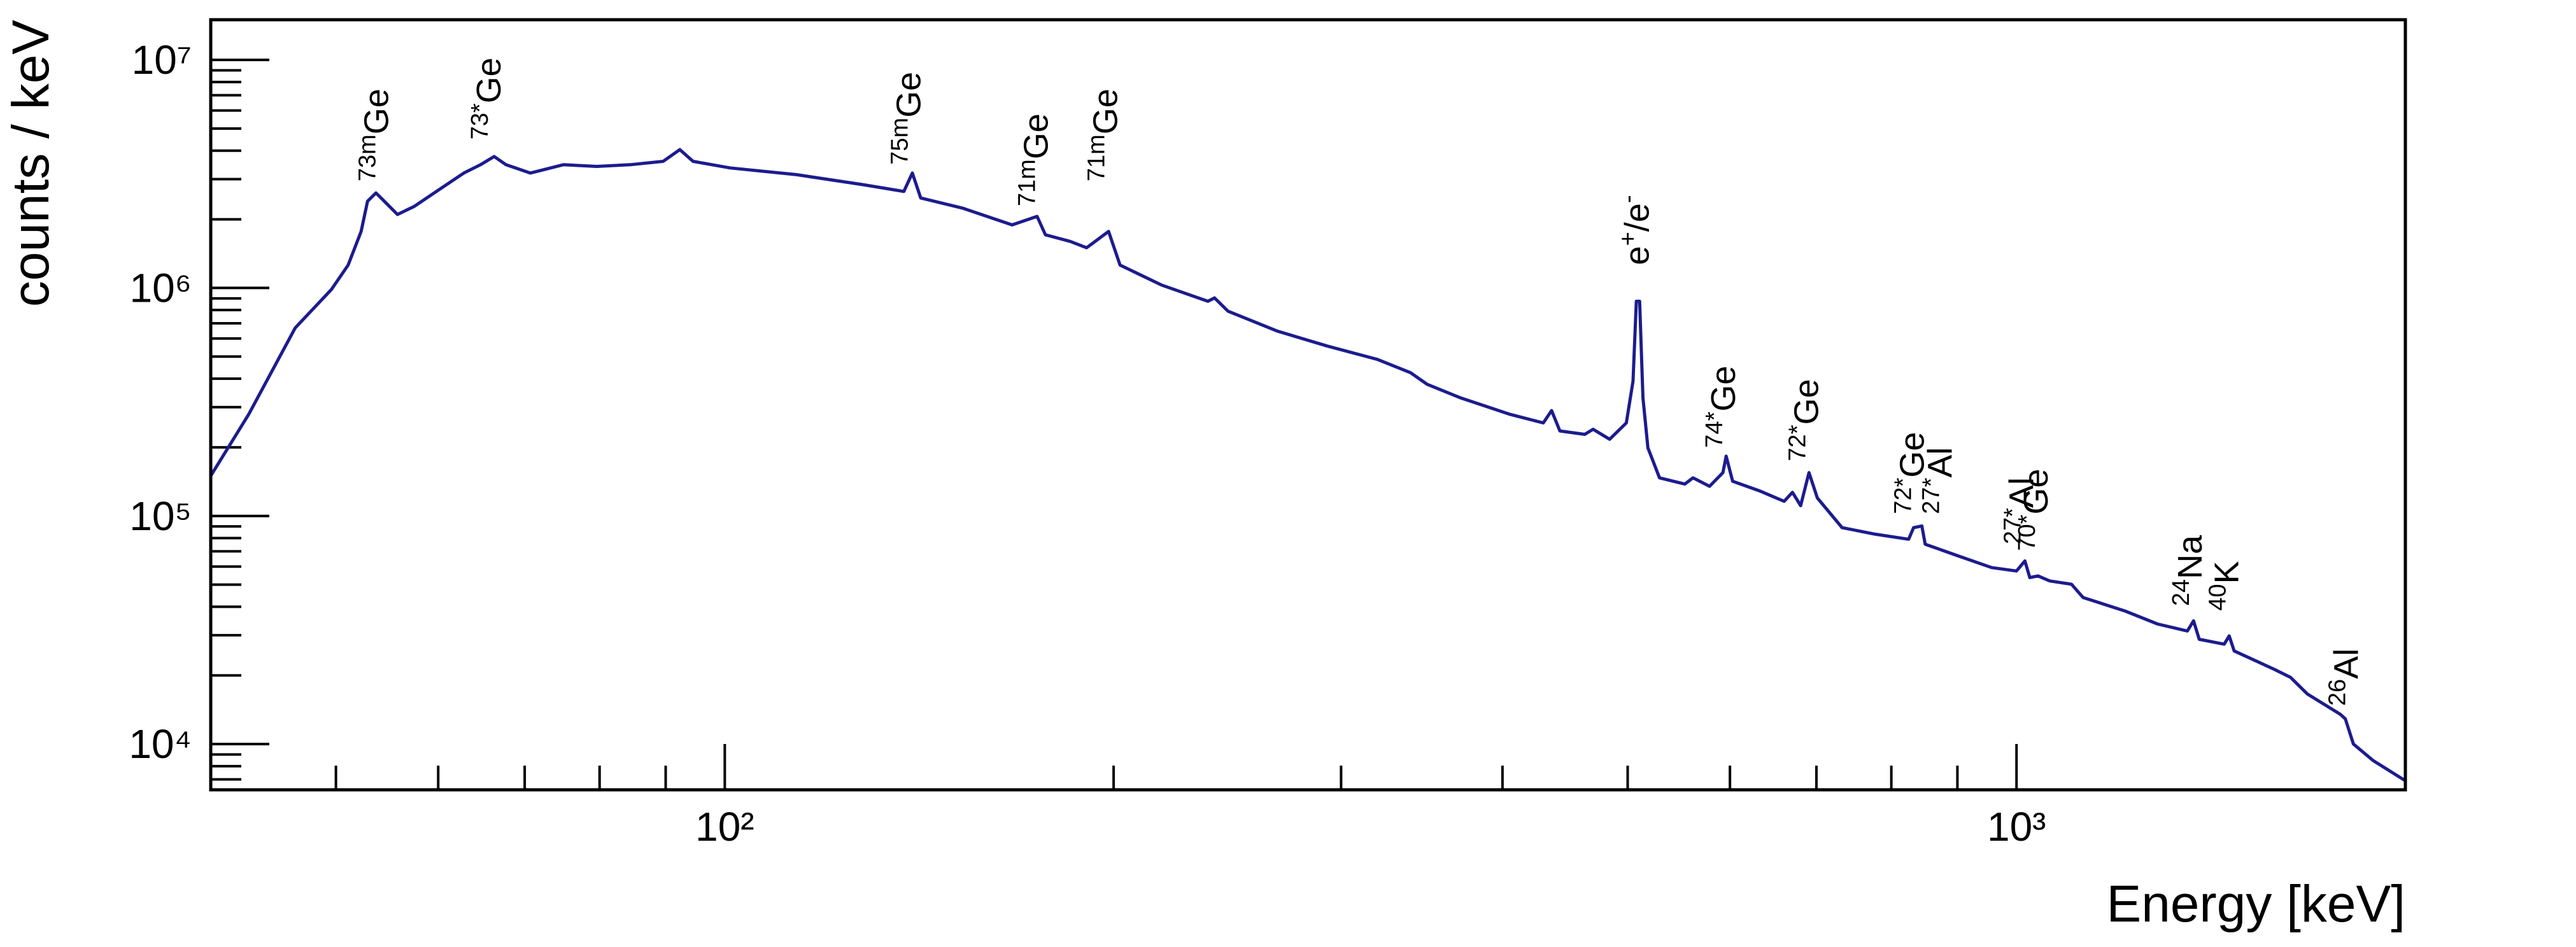 The image size is (2576, 947). I want to click on peak-label: 75mGe, so click(907, 118).